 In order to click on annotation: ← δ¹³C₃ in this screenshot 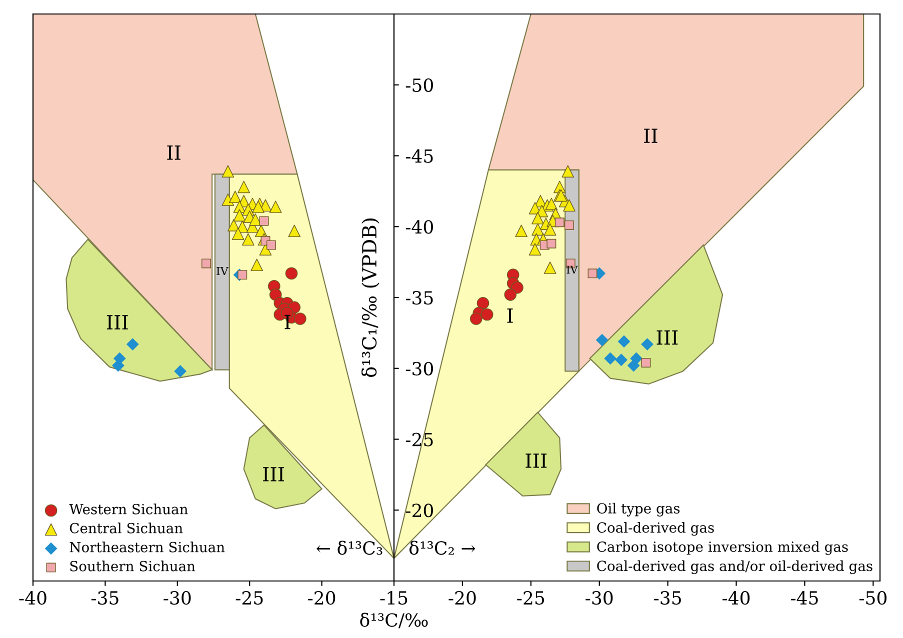, I will do `click(349, 547)`.